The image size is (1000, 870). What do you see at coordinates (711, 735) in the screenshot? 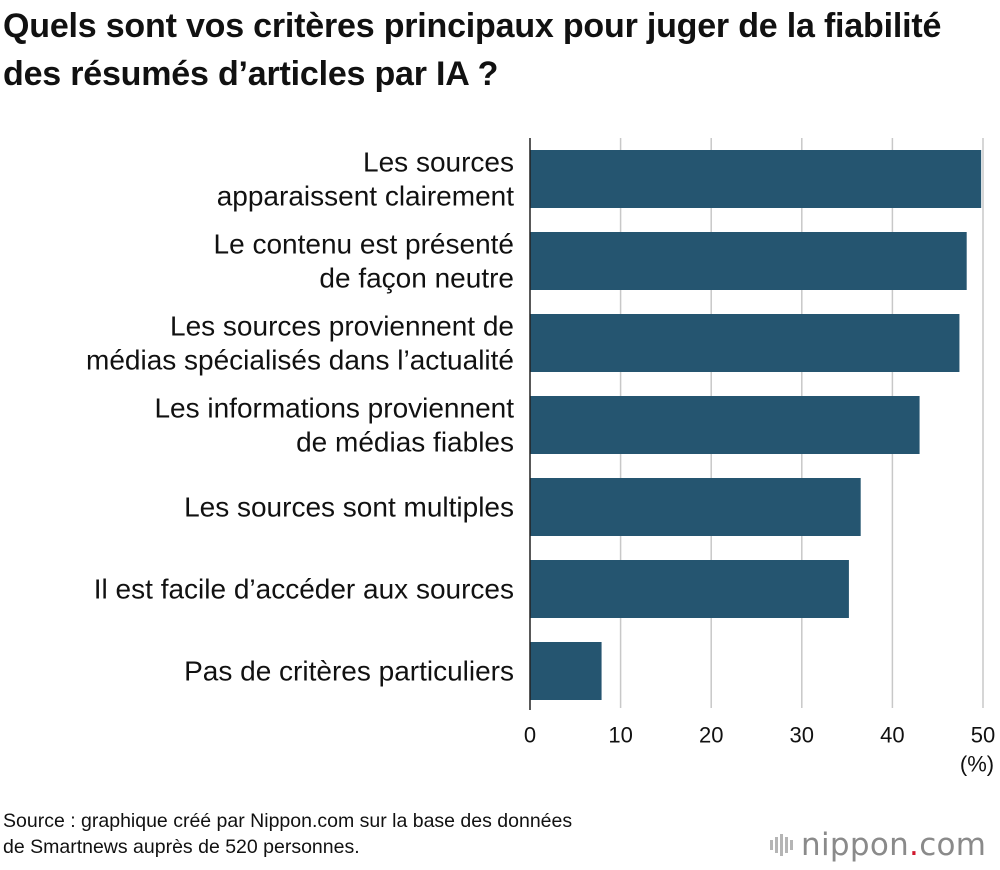
I see `tick-label: 20` at bounding box center [711, 735].